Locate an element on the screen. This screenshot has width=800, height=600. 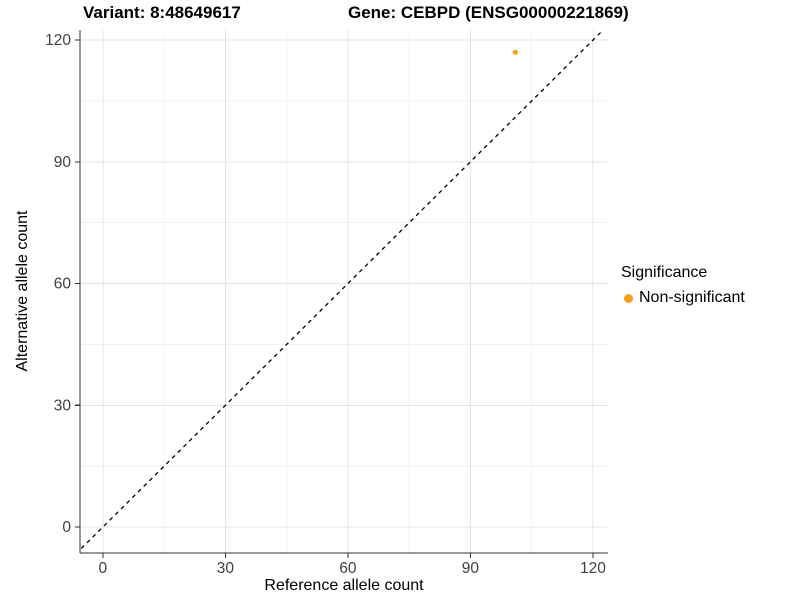
y-tick-label: 30 is located at coordinates (63, 405).